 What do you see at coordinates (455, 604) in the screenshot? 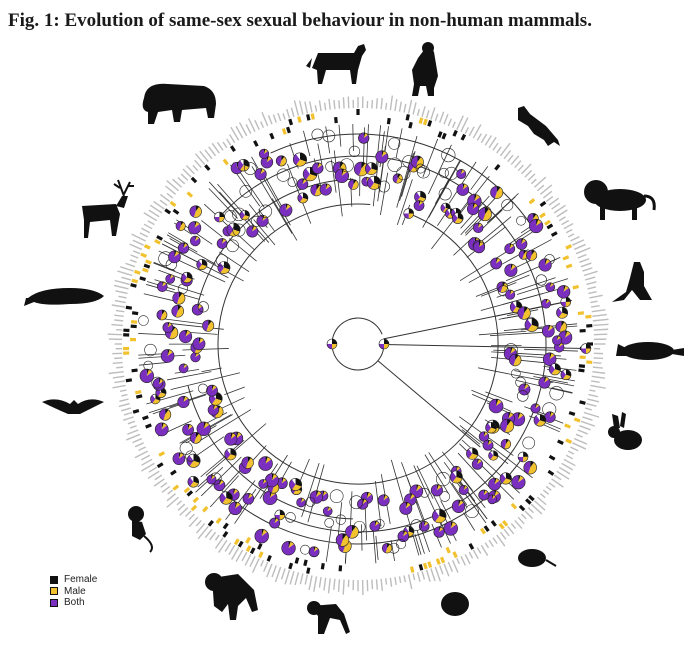
I see `hamster-icon` at bounding box center [455, 604].